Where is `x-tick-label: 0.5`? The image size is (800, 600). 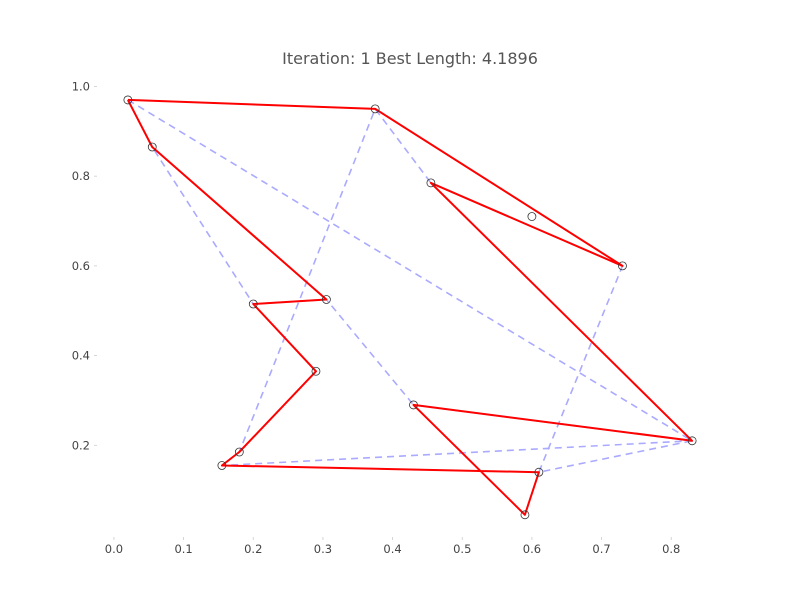
x-tick-label: 0.5 is located at coordinates (462, 549).